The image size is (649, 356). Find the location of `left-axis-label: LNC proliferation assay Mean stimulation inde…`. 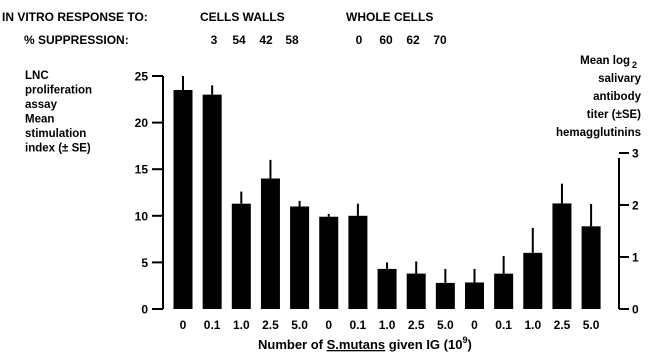

left-axis-label: LNC proliferation assay Mean stimulation inde… is located at coordinates (58, 112).